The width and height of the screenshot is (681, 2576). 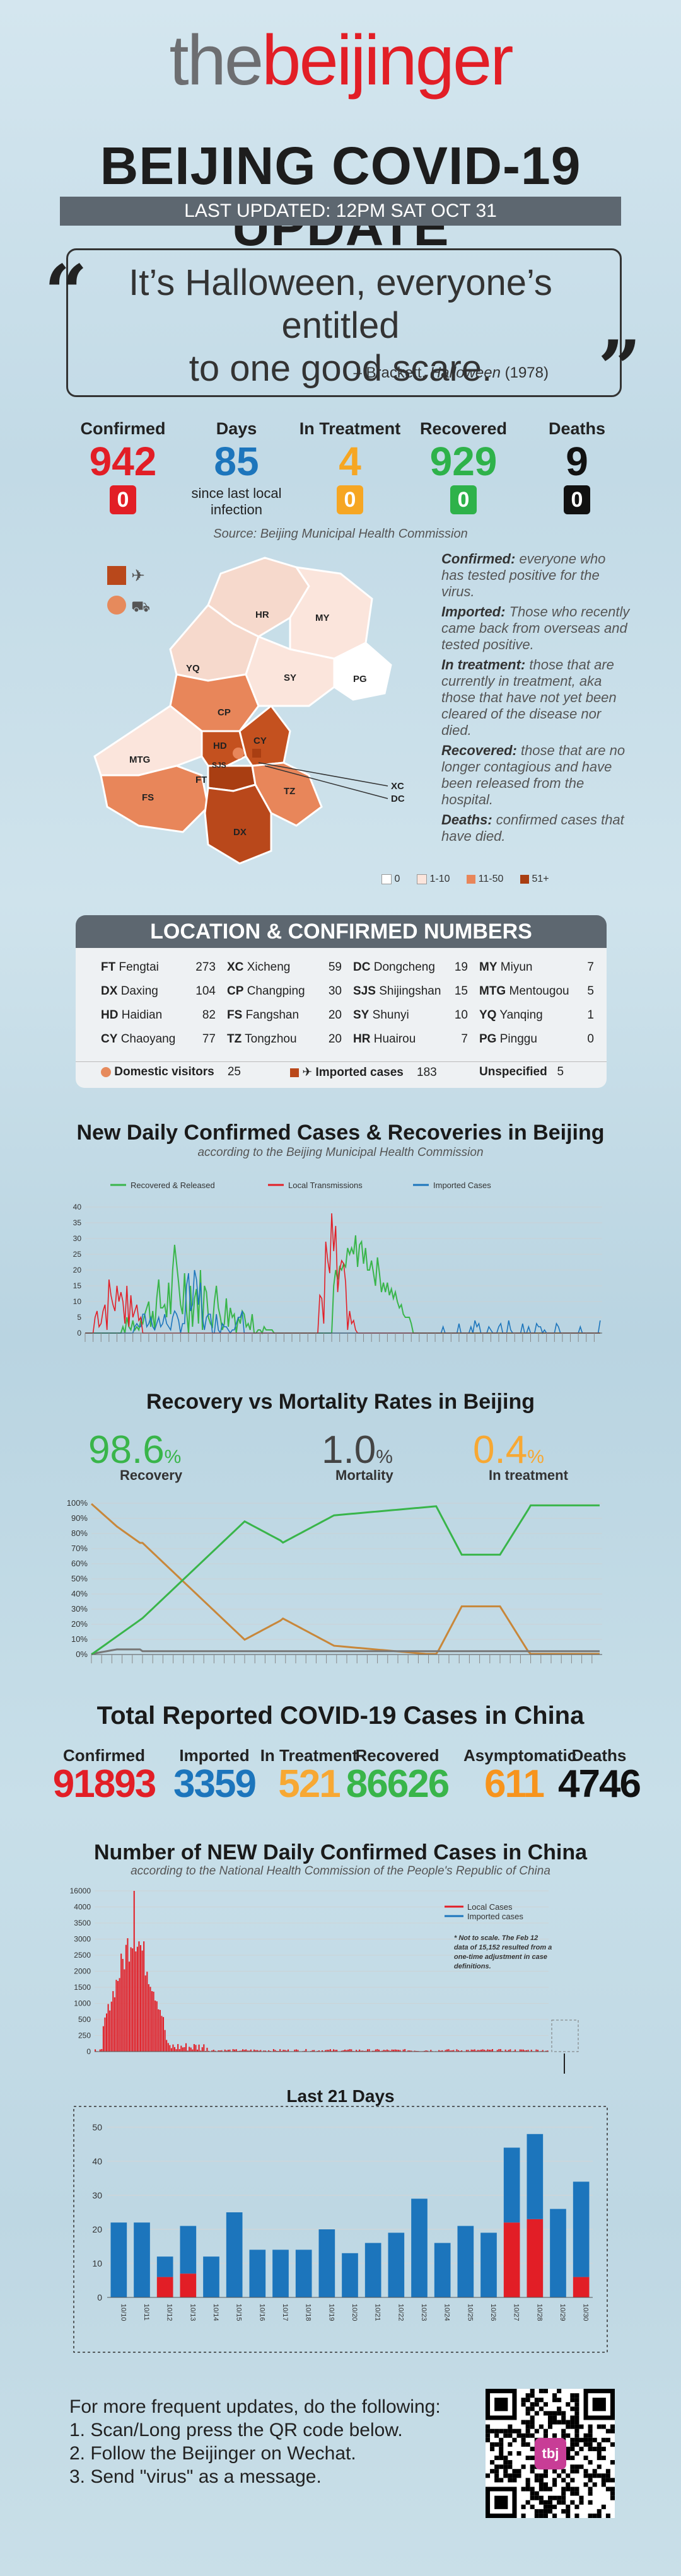 I want to click on series-mortality, so click(x=345, y=1652).